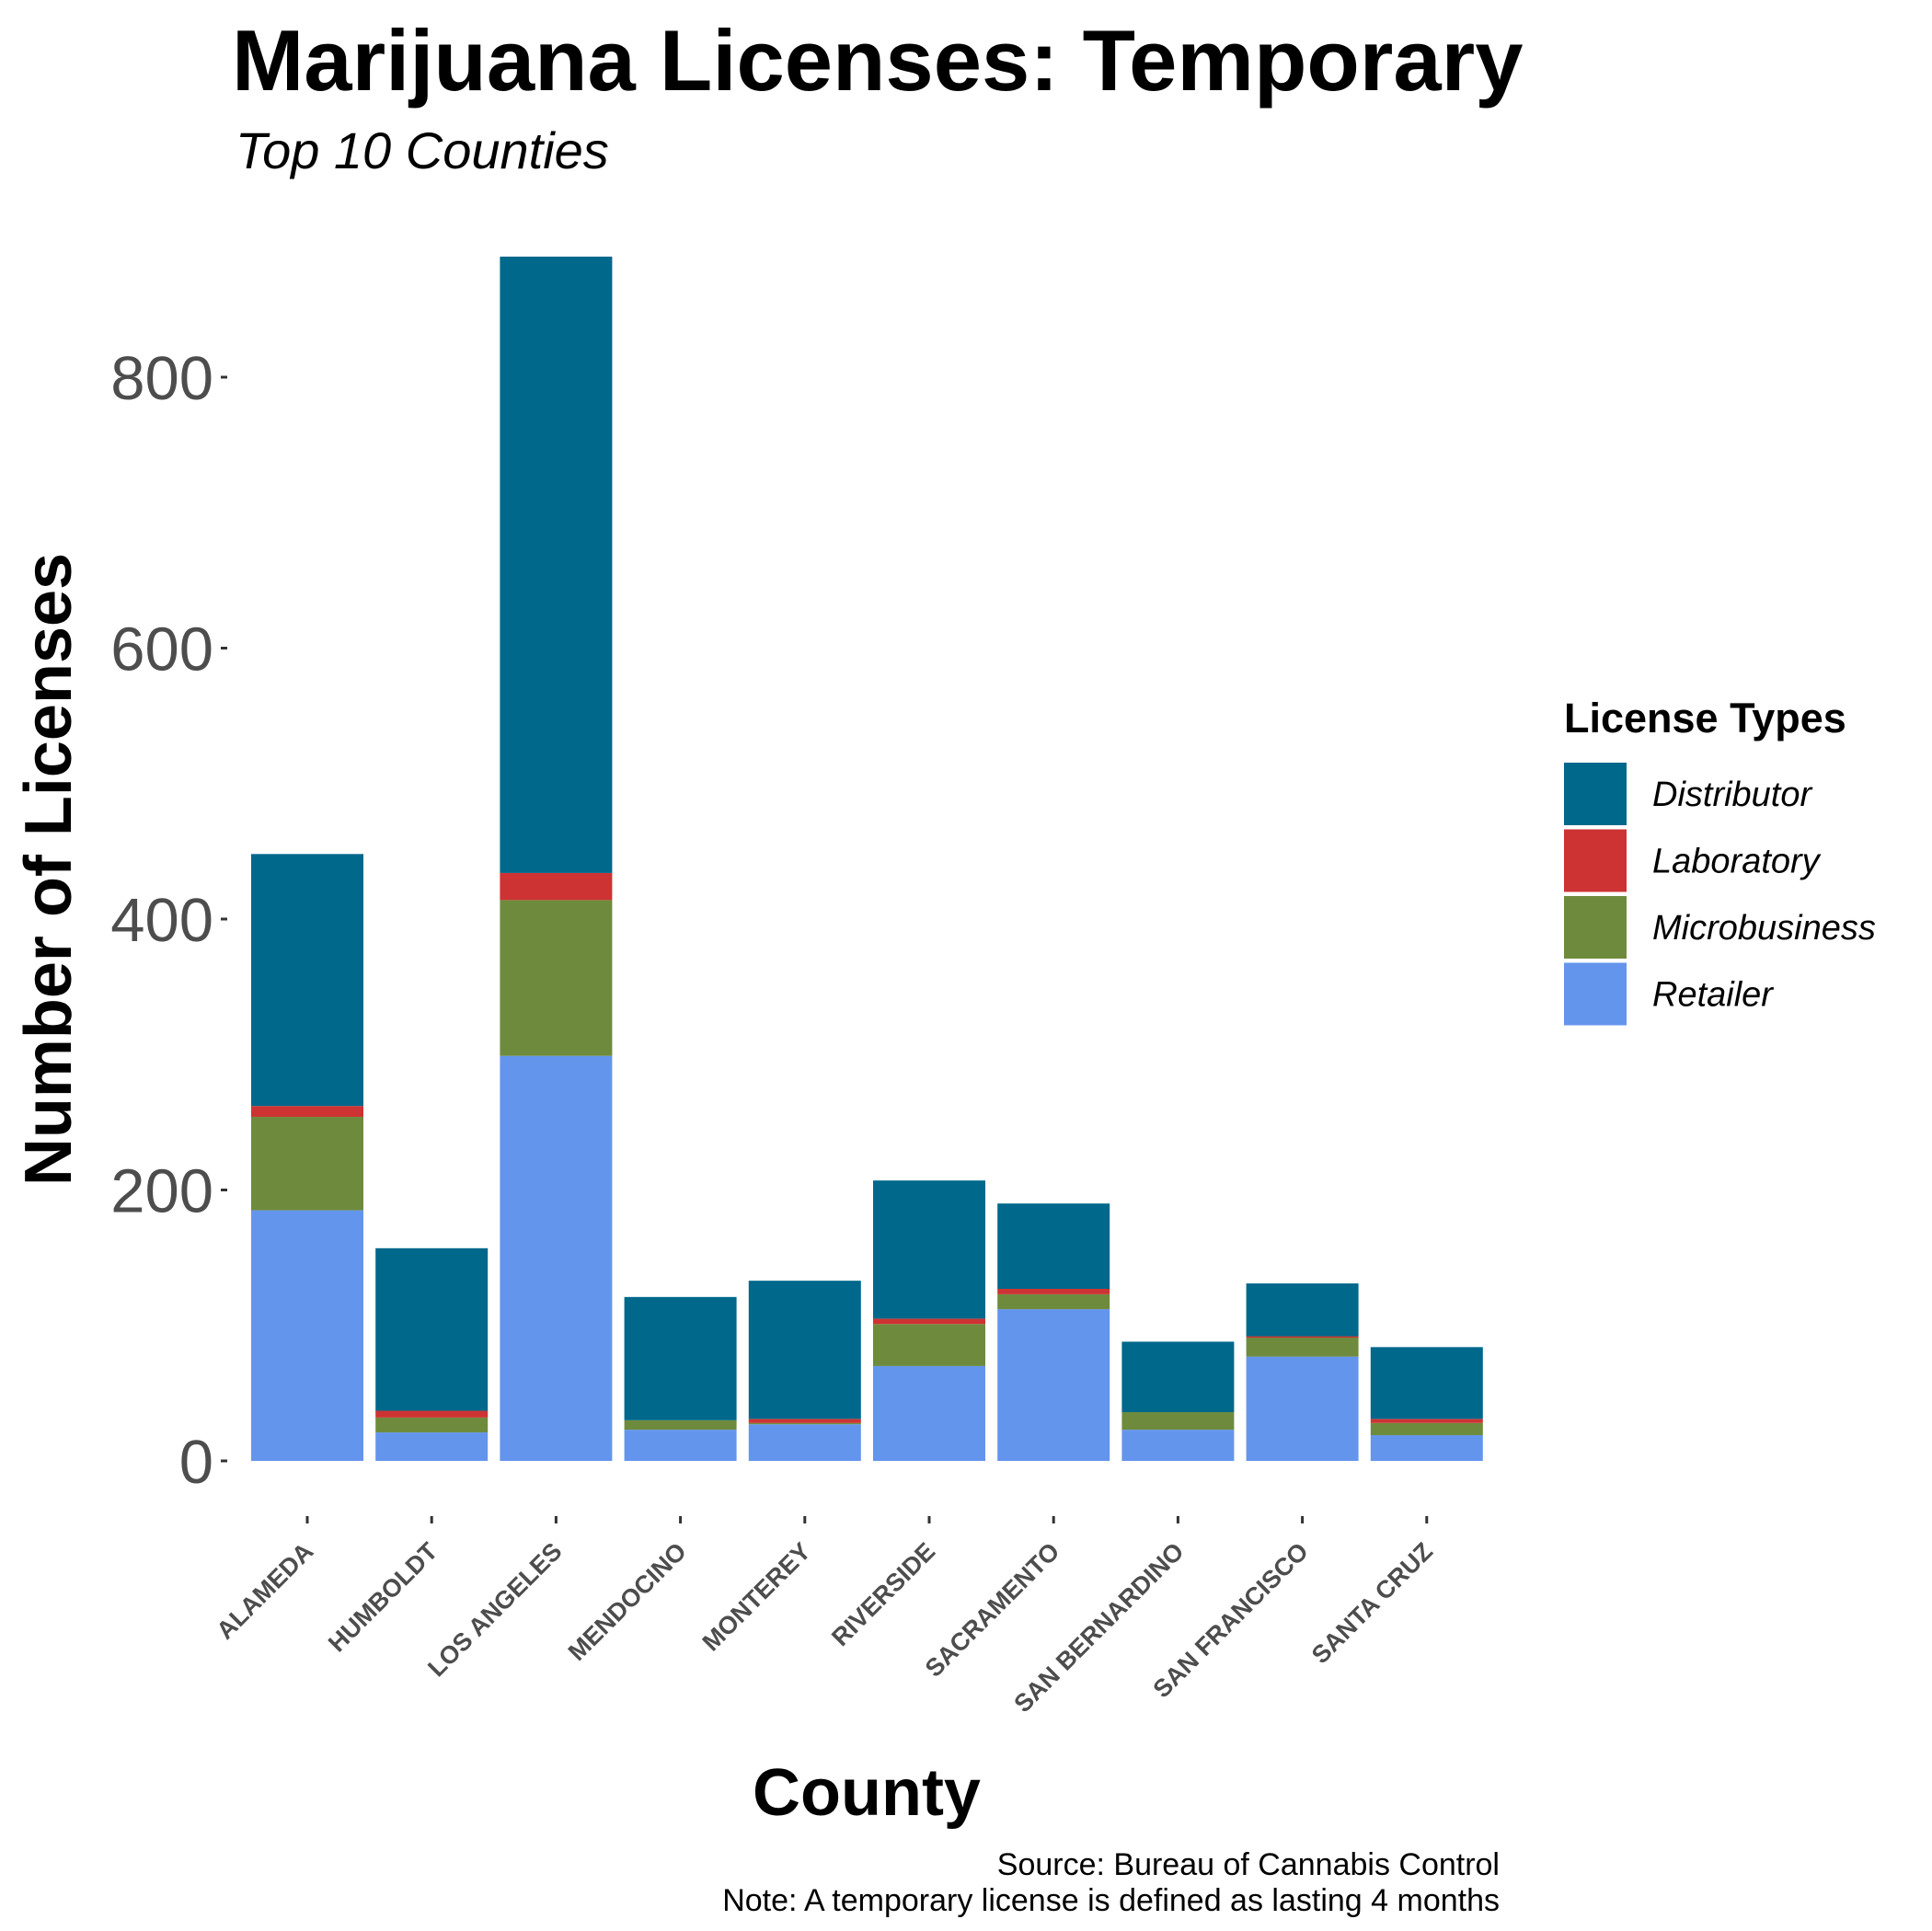  I want to click on bar-santa-cruz-retailer, so click(1426, 1448).